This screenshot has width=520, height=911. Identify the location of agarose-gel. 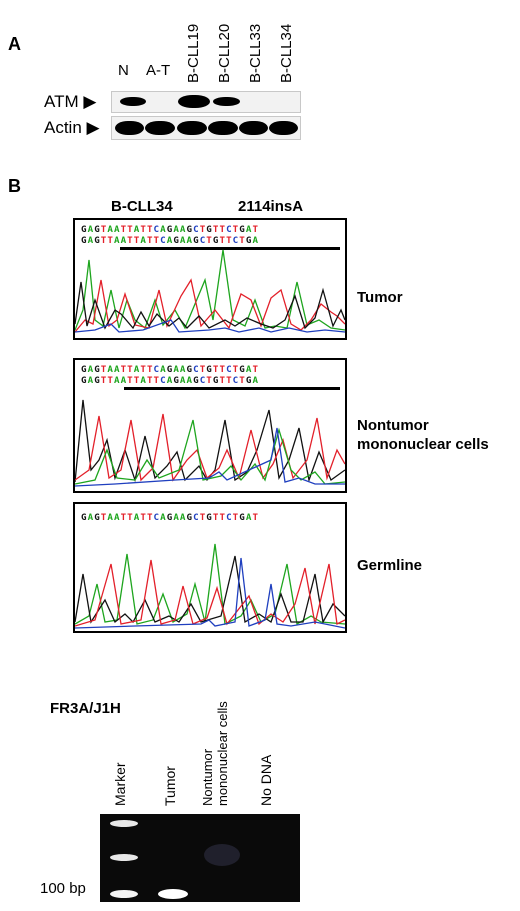
(200, 858).